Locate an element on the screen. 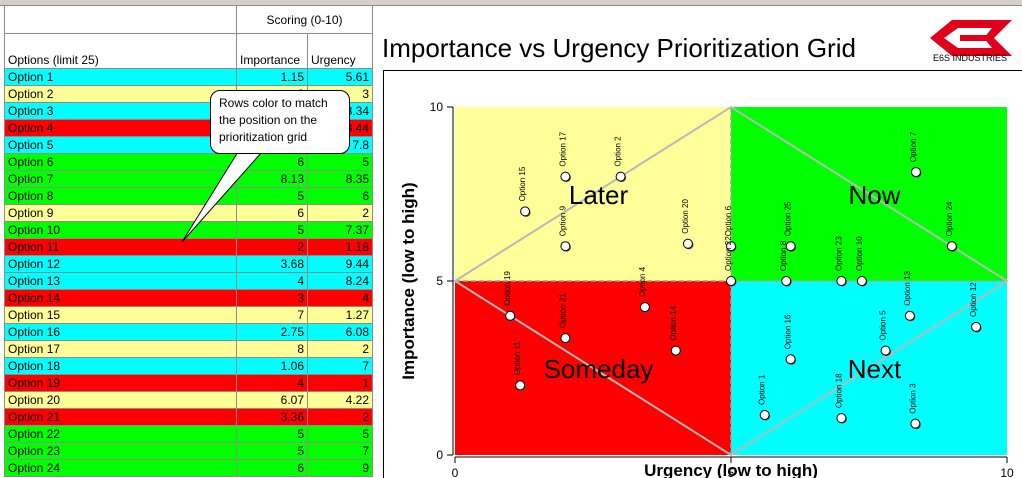  point-label: Option 10 is located at coordinates (859, 253).